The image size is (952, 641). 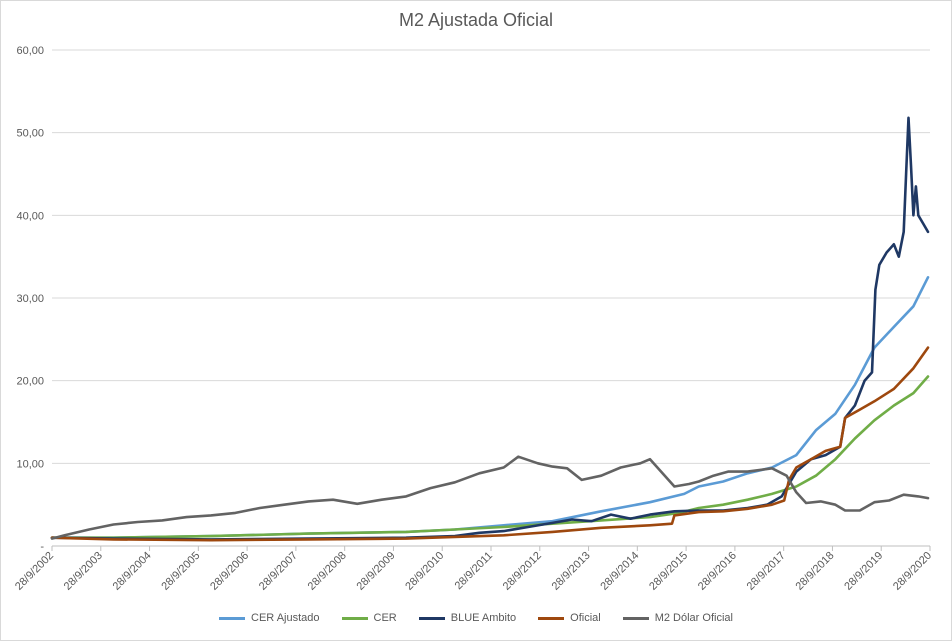 I want to click on y-axis-ticks: - 10,00 20,00 30,00 40,00 50,00 60,00, so click(x=30, y=299).